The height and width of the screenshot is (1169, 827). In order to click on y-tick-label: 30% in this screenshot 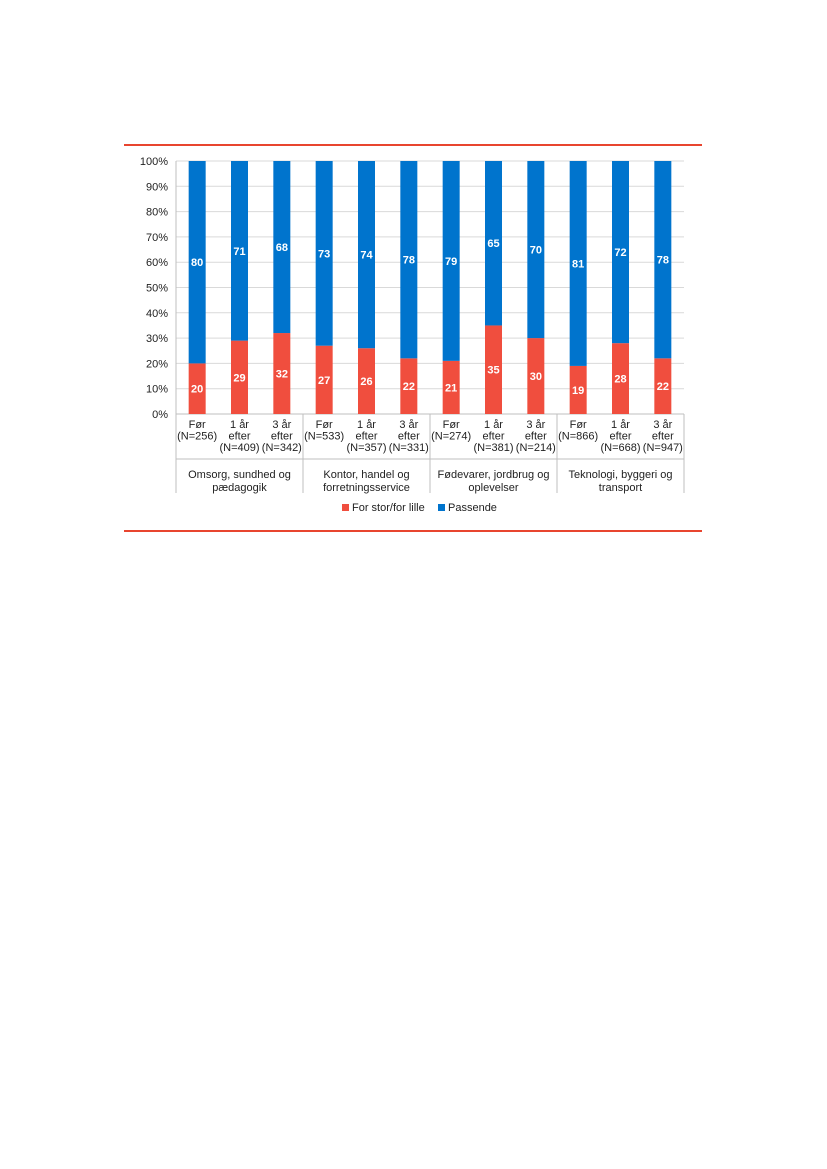, I will do `click(157, 339)`.